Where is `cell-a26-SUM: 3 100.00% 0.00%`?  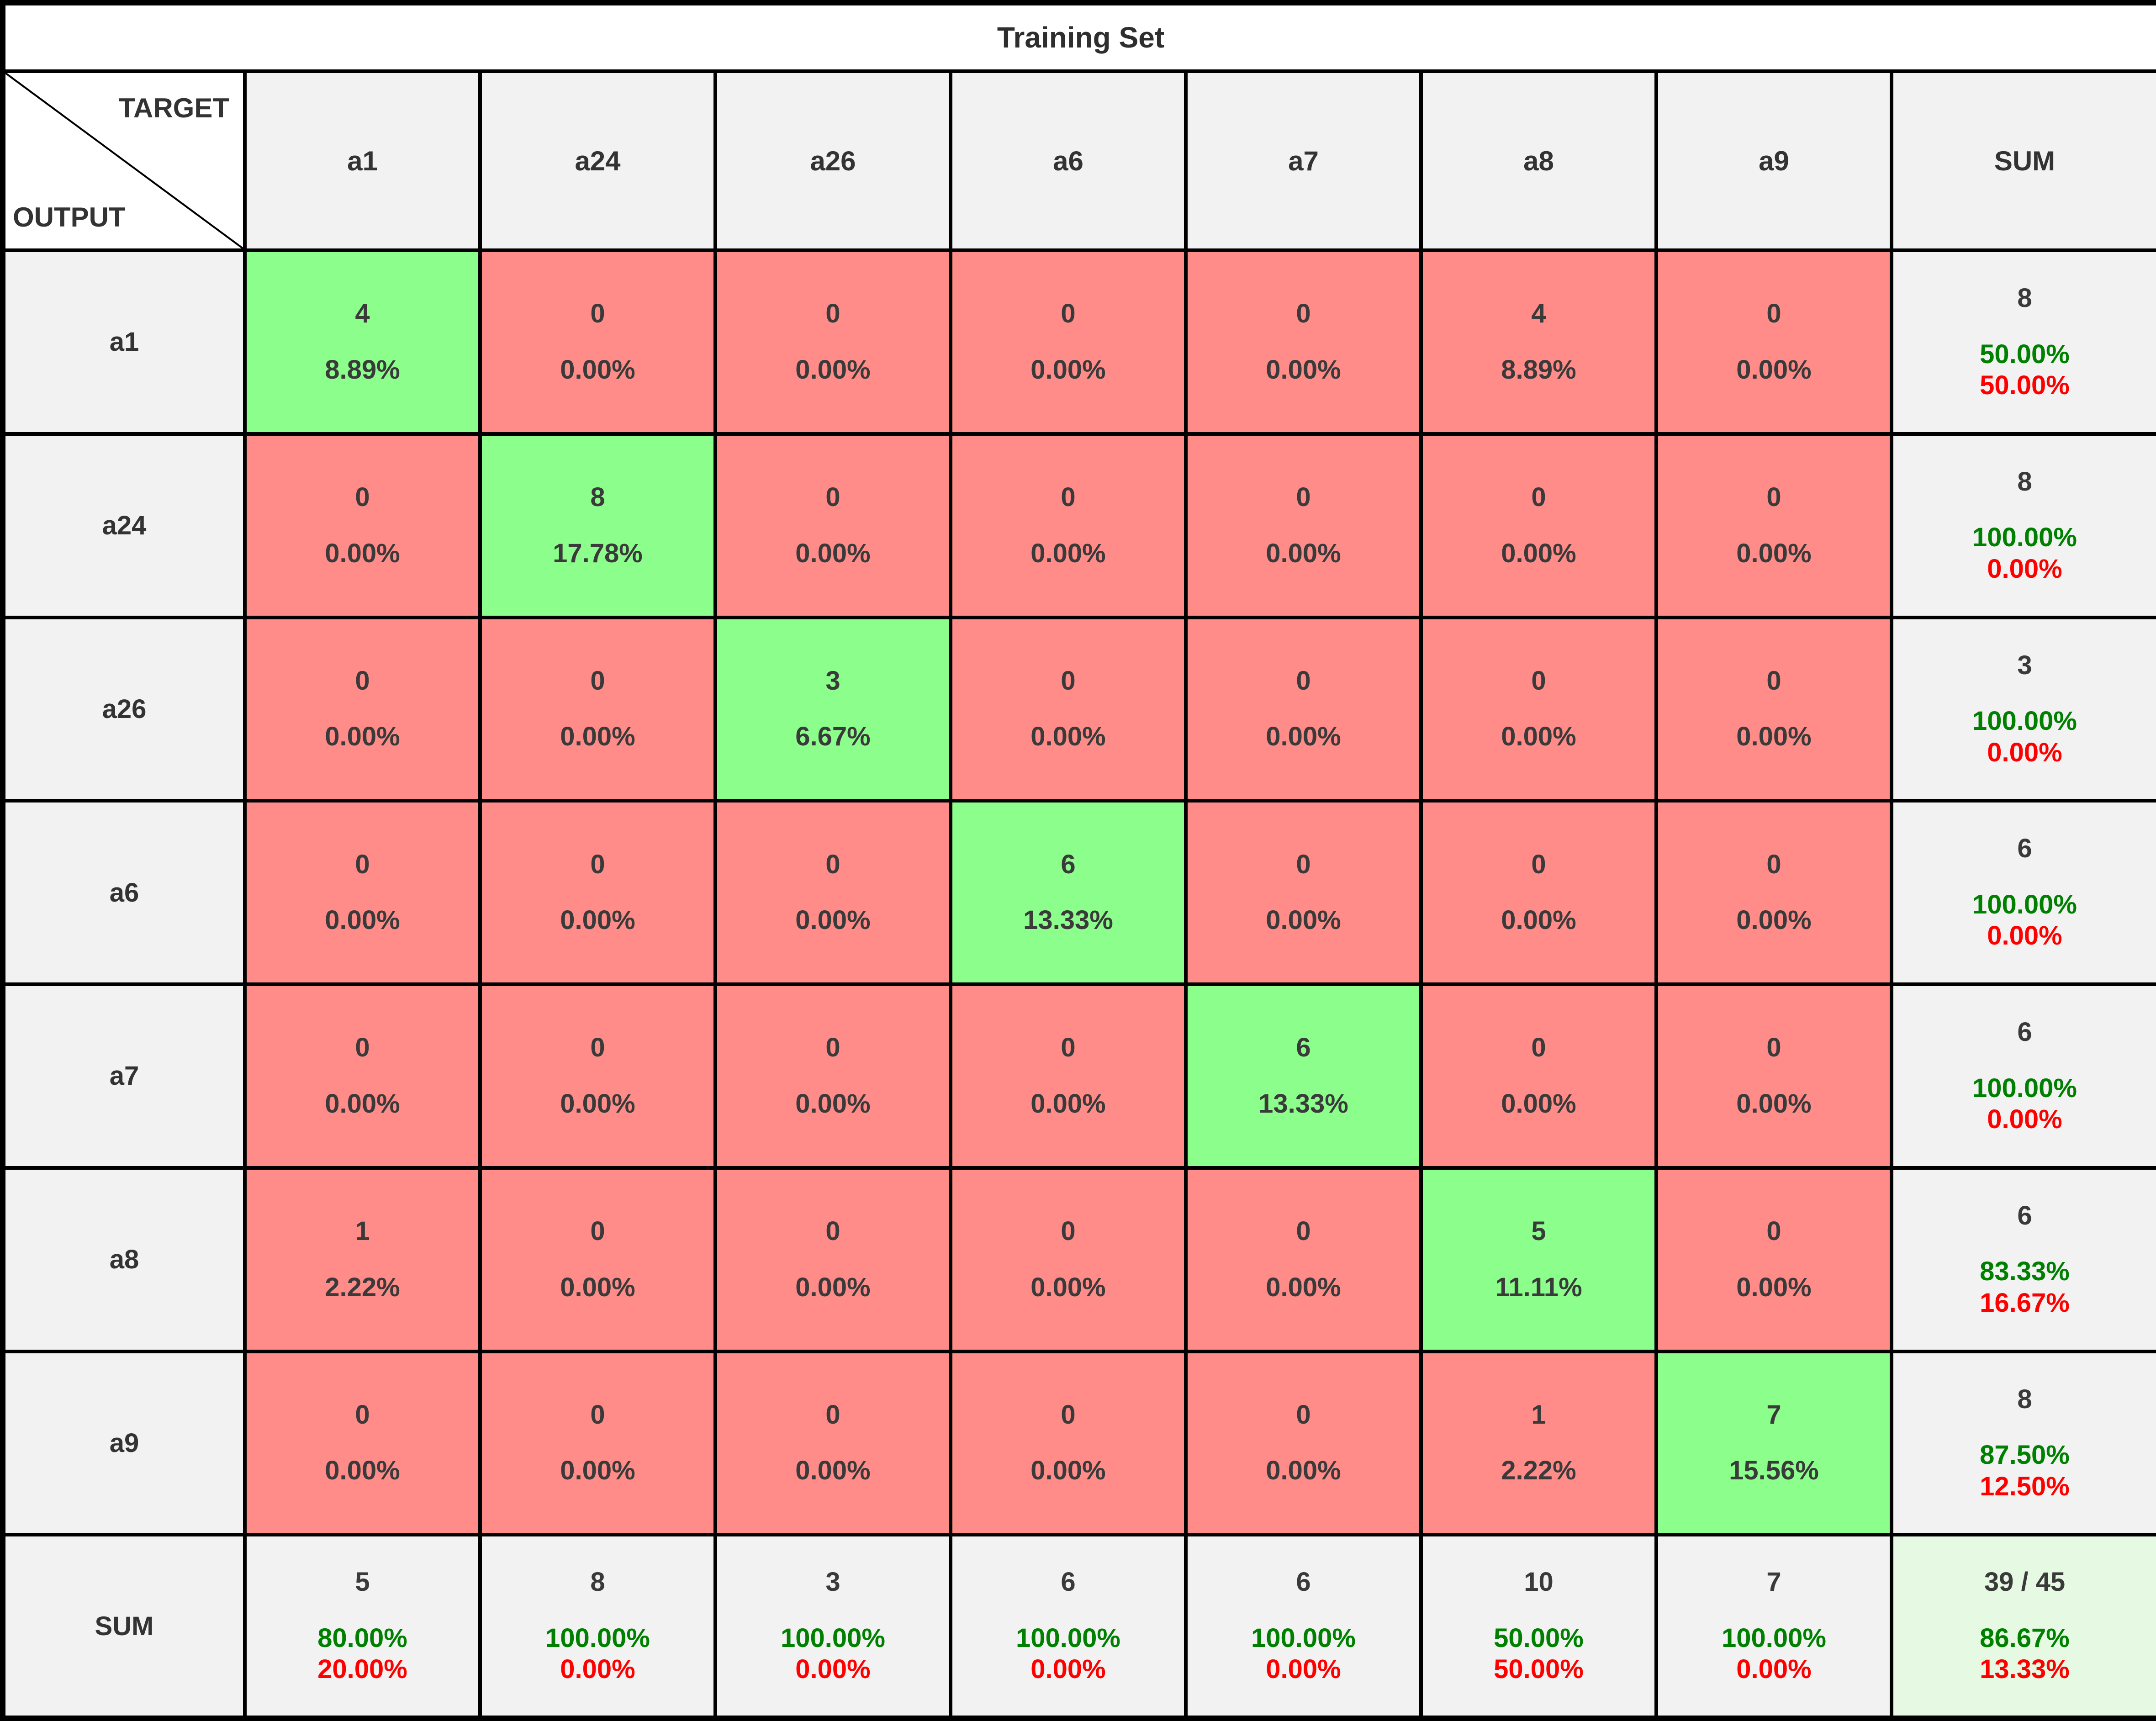
cell-a26-SUM: 3 100.00% 0.00% is located at coordinates (2023, 709).